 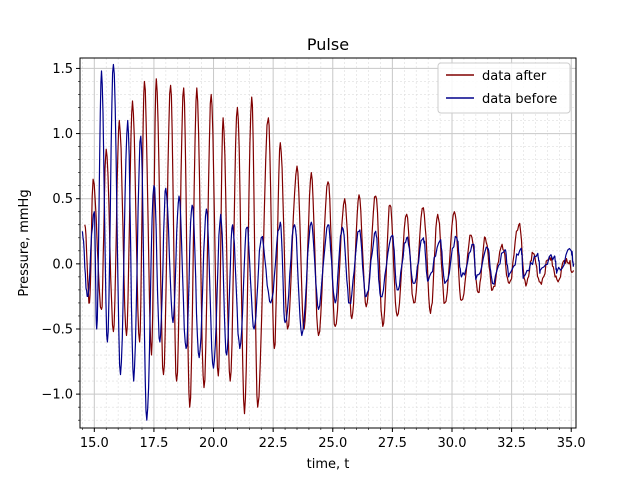 What do you see at coordinates (94, 443) in the screenshot?
I see `x-tick-label: 15.0` at bounding box center [94, 443].